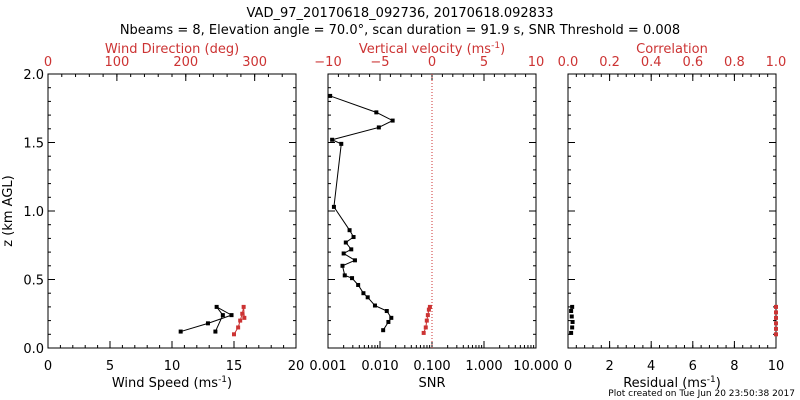 The image size is (800, 400). What do you see at coordinates (483, 366) in the screenshot?
I see `x-tick-label: 1.000` at bounding box center [483, 366].